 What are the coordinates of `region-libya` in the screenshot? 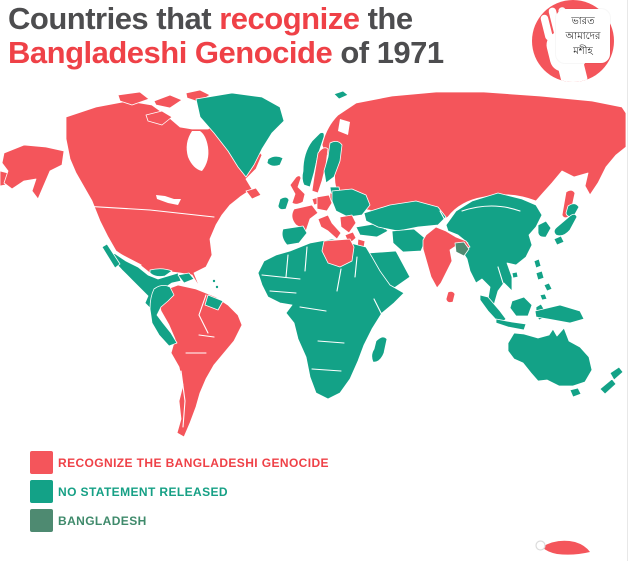 It's located at (338, 253).